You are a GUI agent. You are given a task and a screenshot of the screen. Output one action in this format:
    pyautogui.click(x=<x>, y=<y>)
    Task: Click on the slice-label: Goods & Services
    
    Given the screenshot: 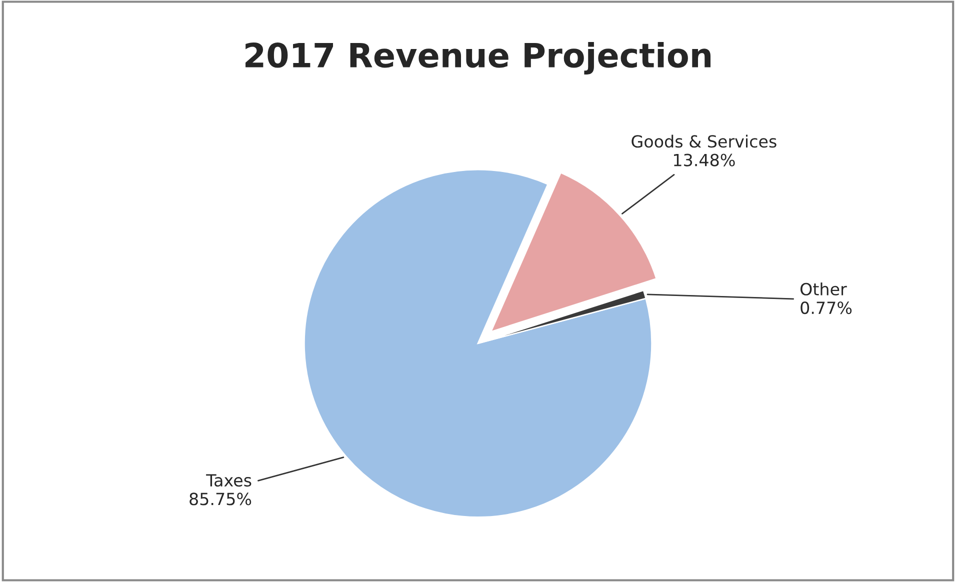 What is the action you would take?
    pyautogui.click(x=704, y=141)
    